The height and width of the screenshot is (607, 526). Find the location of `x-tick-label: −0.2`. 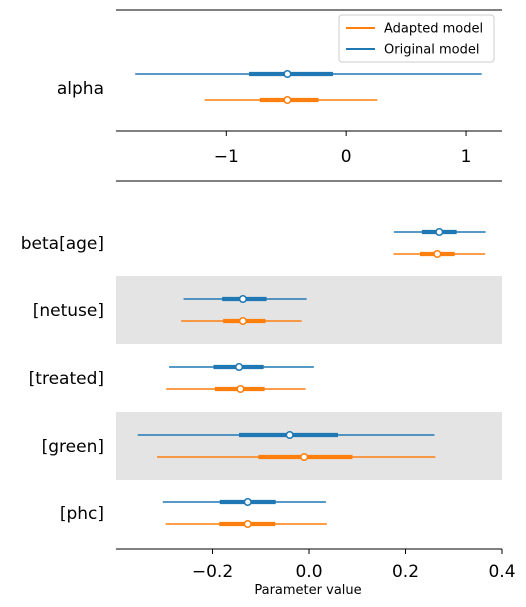

x-tick-label: −0.2 is located at coordinates (212, 572).